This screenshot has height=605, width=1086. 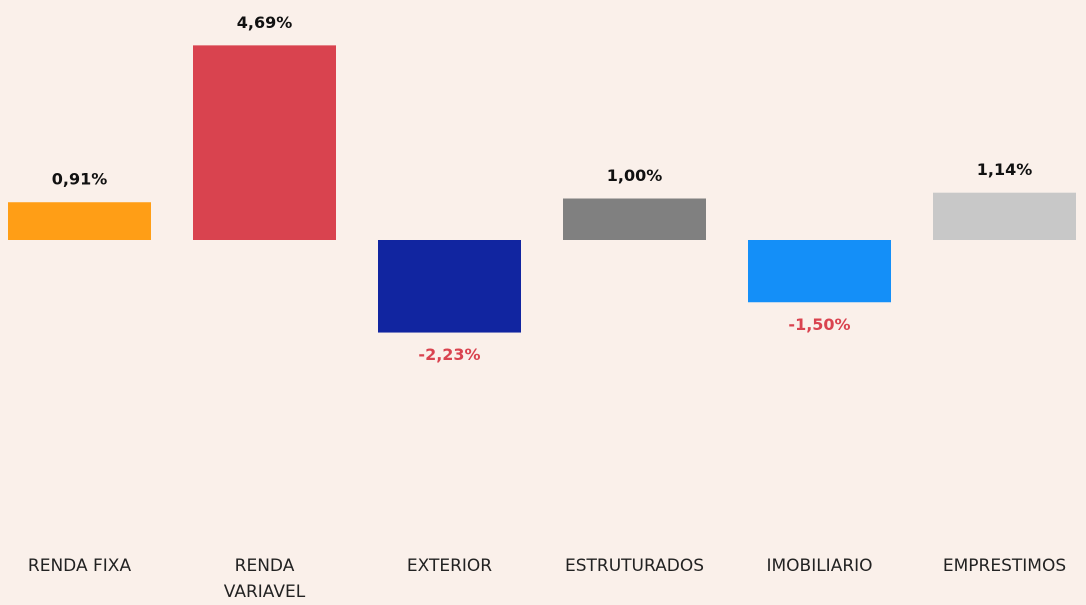 I want to click on category-text: ESTRUTURADOS, so click(x=634, y=566).